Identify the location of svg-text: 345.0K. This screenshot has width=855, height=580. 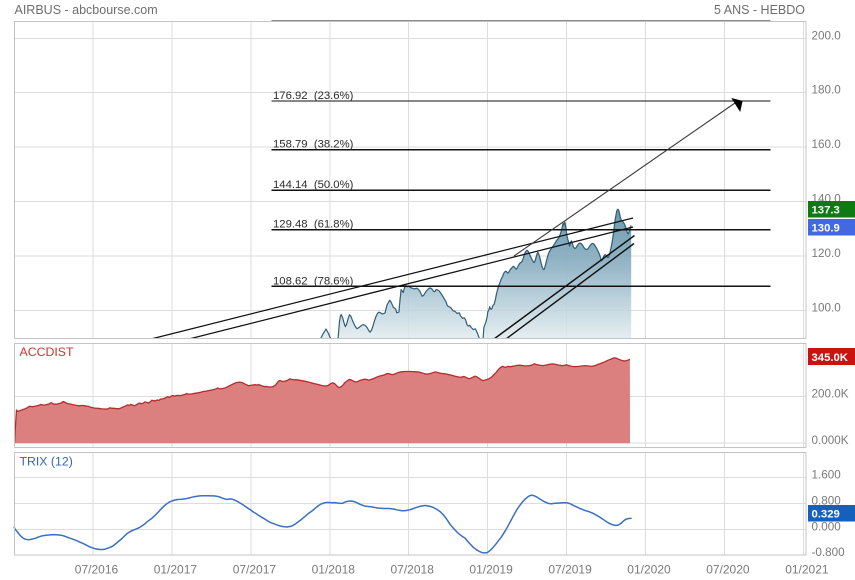
(830, 358).